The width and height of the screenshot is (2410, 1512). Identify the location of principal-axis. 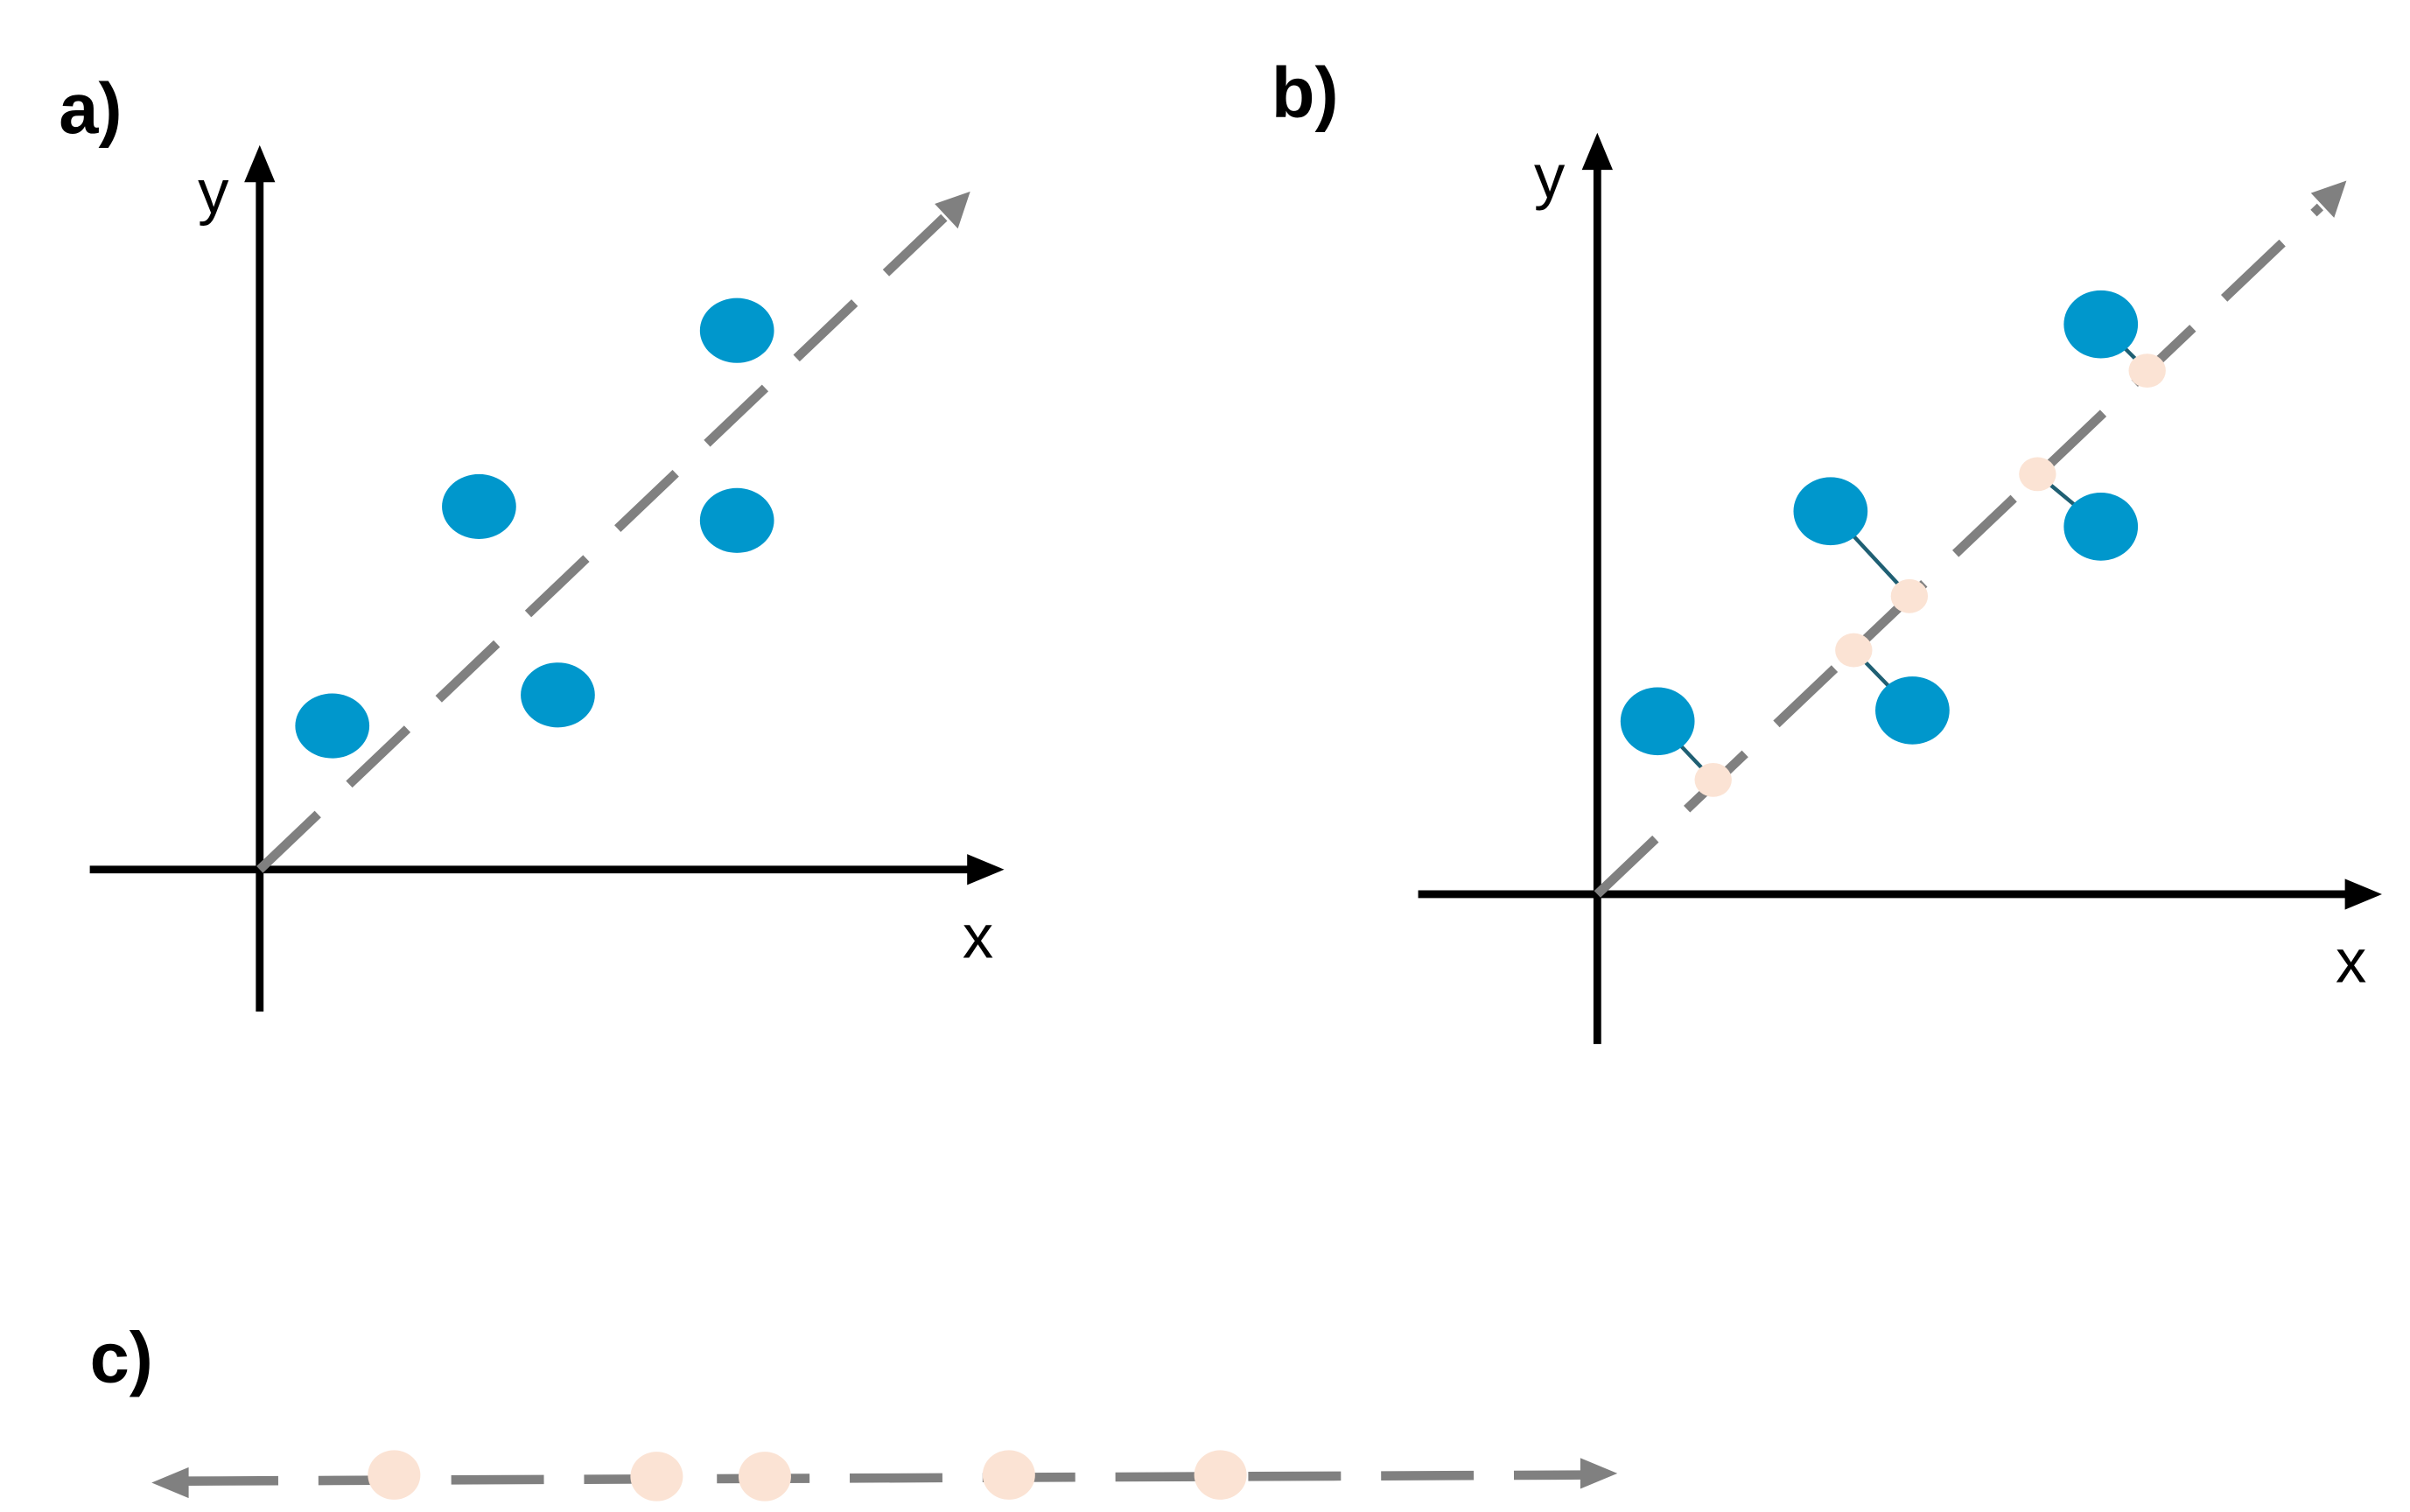
(602, 543).